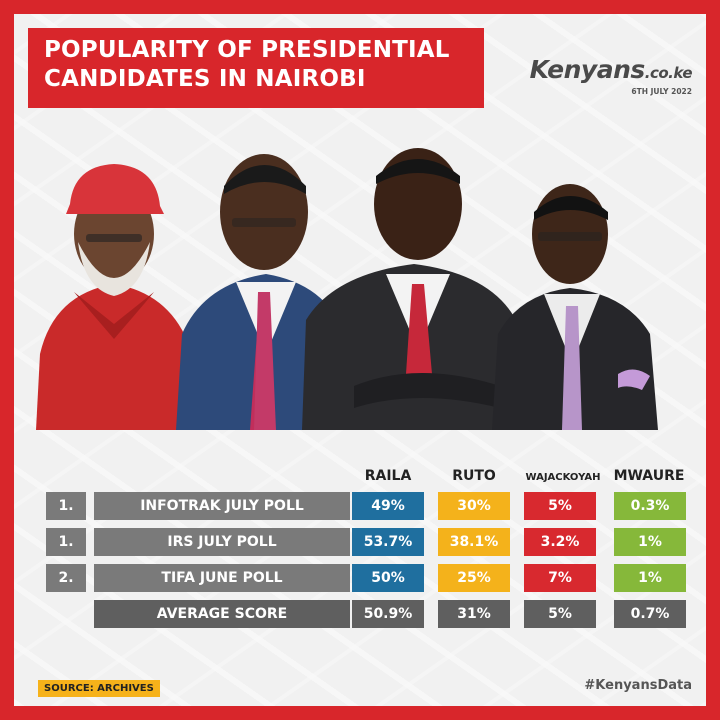 The height and width of the screenshot is (720, 720). What do you see at coordinates (560, 542) in the screenshot?
I see `value-cell-wajackoyah: 3.2%` at bounding box center [560, 542].